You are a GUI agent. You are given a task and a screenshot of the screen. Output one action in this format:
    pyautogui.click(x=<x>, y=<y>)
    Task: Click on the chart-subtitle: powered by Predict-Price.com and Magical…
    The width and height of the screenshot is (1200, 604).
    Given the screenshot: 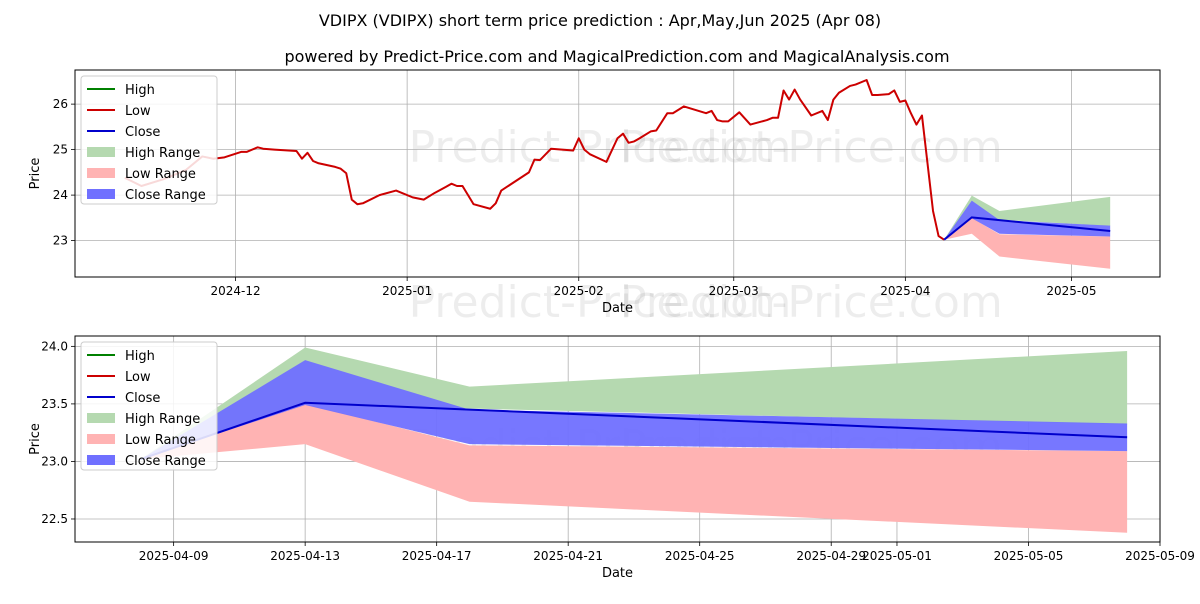 What is the action you would take?
    pyautogui.click(x=616, y=56)
    